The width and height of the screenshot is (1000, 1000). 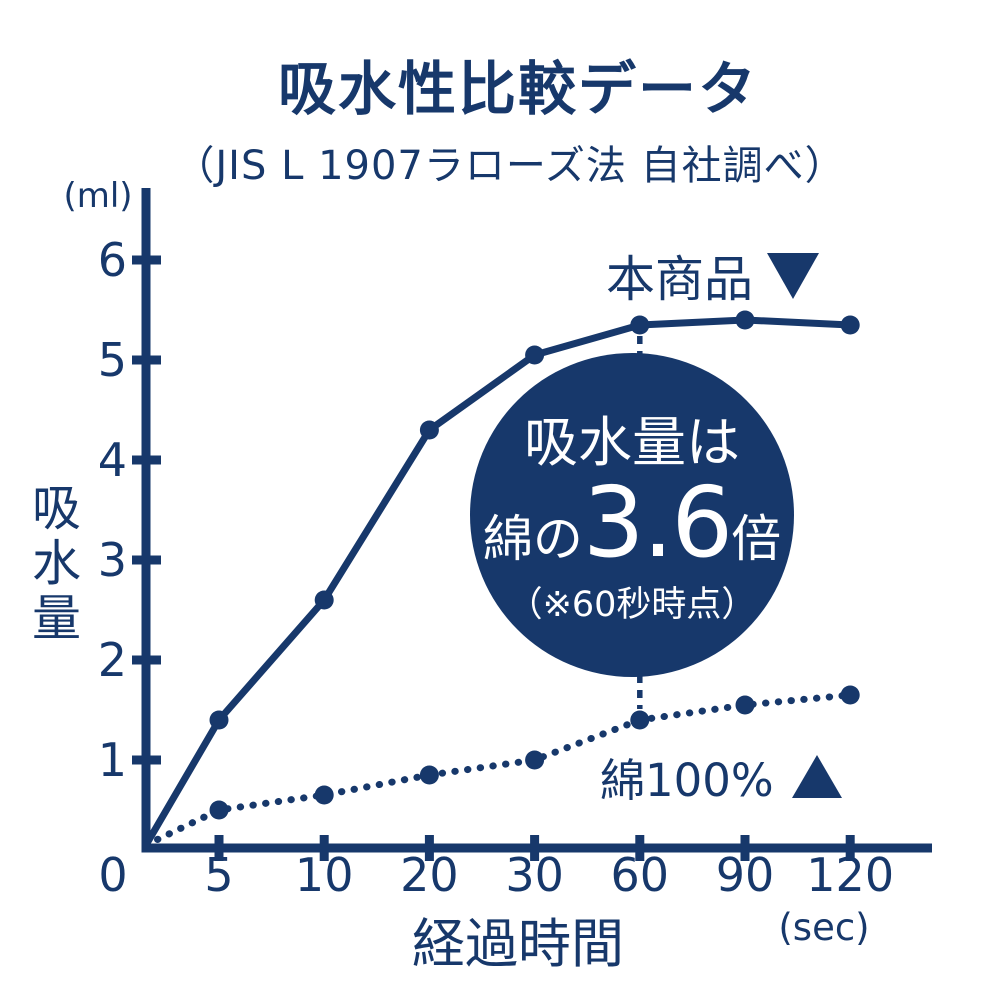 I want to click on x-axis-unit: (sec), so click(x=824, y=927).